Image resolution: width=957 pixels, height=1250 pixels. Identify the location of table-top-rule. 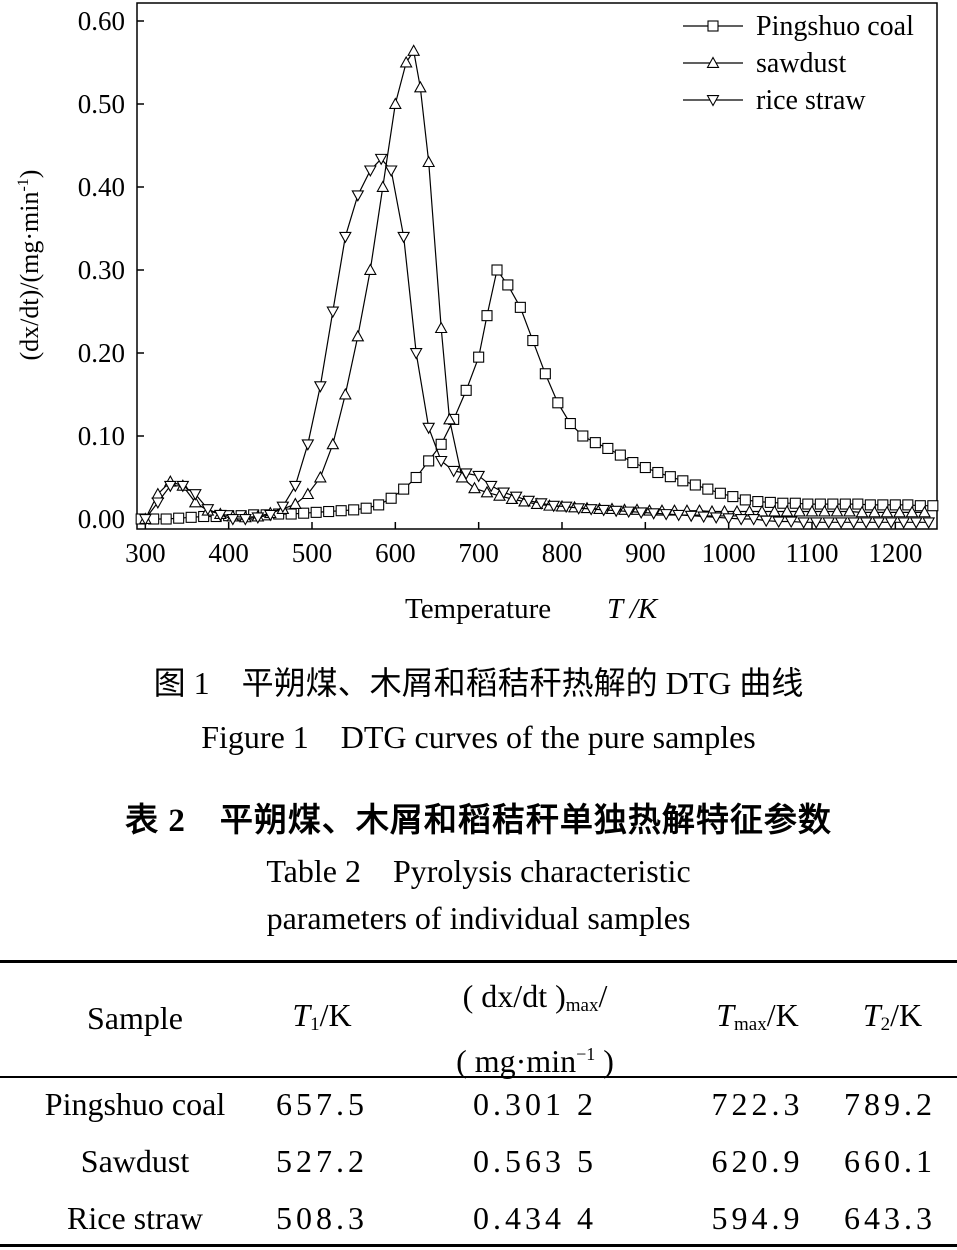
(478, 961).